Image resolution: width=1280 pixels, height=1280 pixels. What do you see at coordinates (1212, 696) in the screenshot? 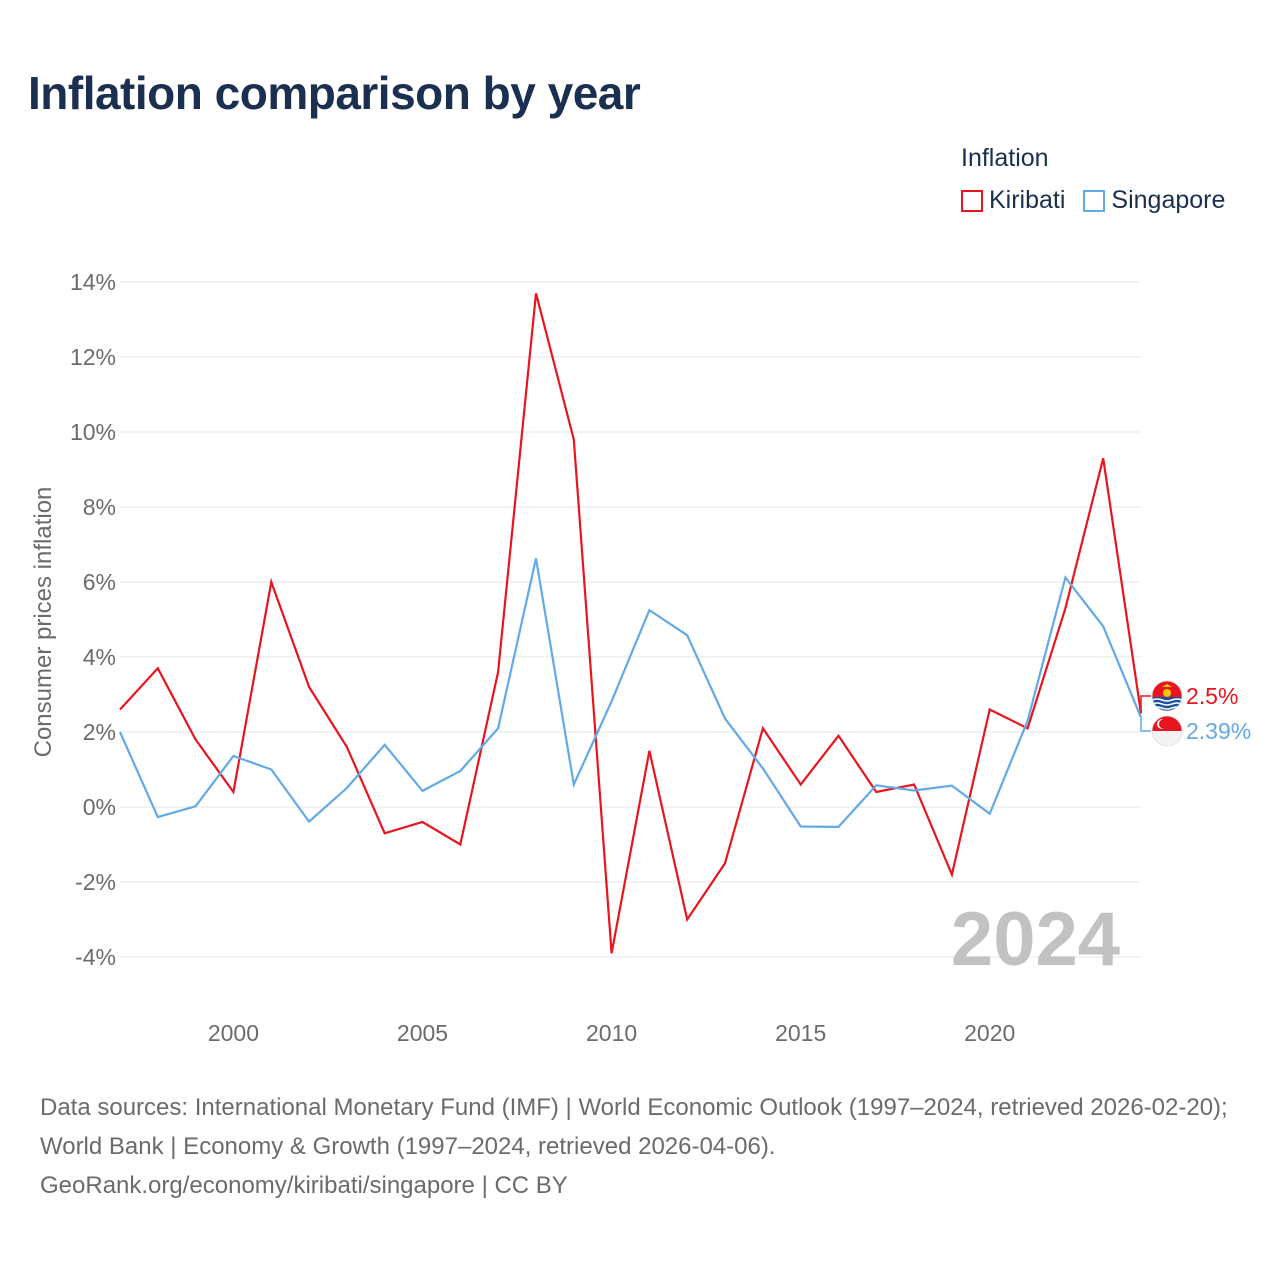
I see `end-value-label-kiribati: 2.5%` at bounding box center [1212, 696].